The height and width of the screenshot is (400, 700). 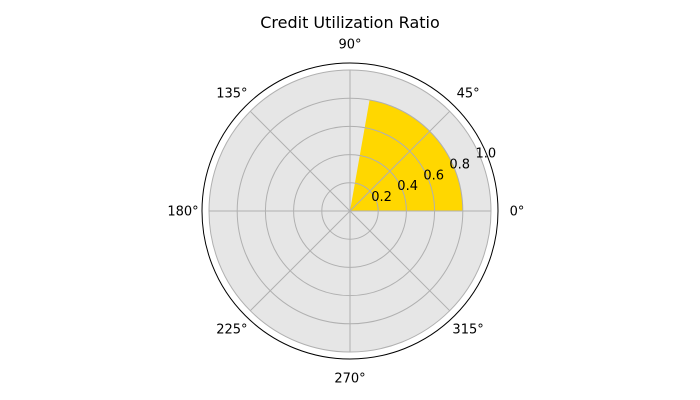 What do you see at coordinates (433, 175) in the screenshot?
I see `radial-tick-label-3: 0.6` at bounding box center [433, 175].